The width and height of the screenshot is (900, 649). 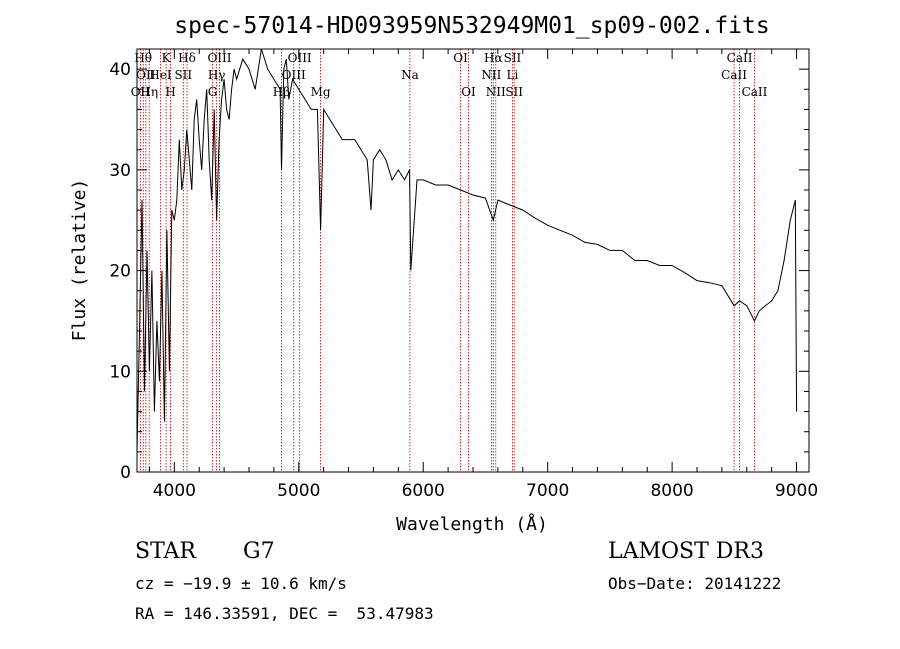 What do you see at coordinates (125, 473) in the screenshot?
I see `y-tick-label: 0` at bounding box center [125, 473].